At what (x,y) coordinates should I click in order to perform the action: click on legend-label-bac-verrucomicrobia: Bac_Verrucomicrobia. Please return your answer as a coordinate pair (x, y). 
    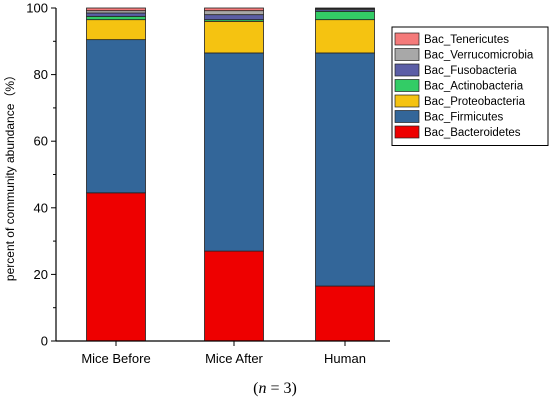
    Looking at the image, I should click on (479, 56).